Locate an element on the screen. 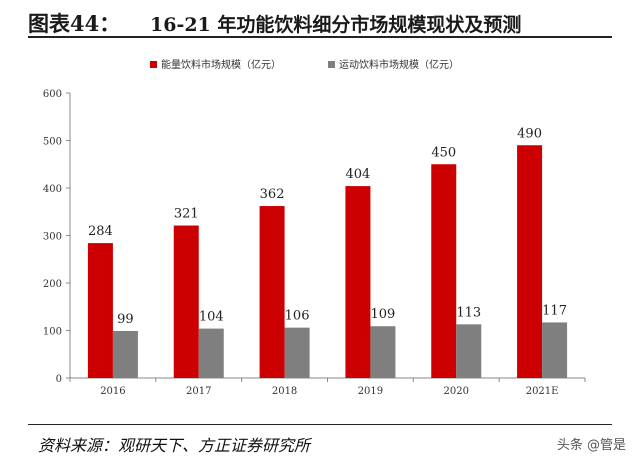  x-tick-label: 2018 is located at coordinates (284, 391).